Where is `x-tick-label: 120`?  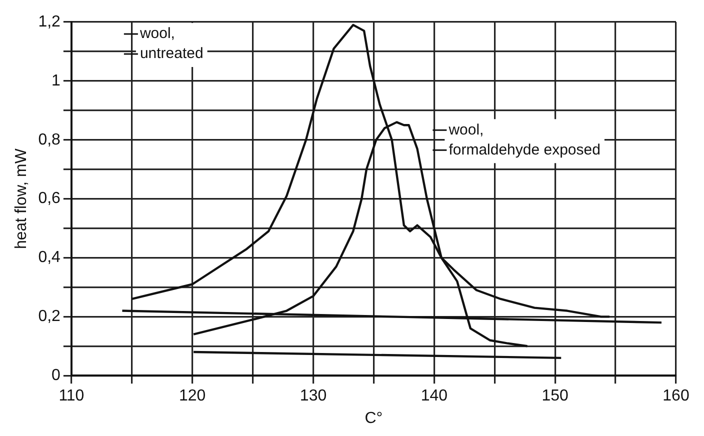
x-tick-label: 120 is located at coordinates (192, 396).